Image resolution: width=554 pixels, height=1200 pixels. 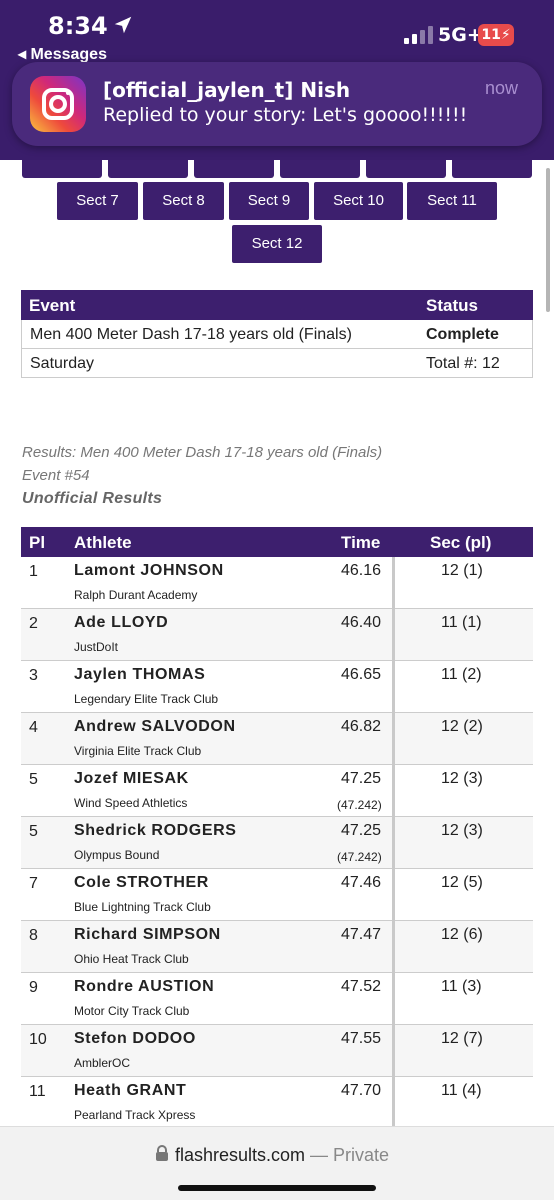 What do you see at coordinates (452, 201) in the screenshot?
I see `section-button-11: Sect 11` at bounding box center [452, 201].